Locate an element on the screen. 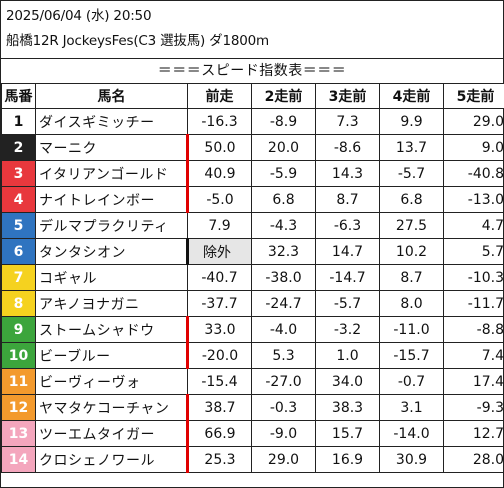 The image size is (504, 488). table-row: 11 ビーヴィーヴォ -15.4 -27.0 34.0 -0.7 17.4 is located at coordinates (252, 381).